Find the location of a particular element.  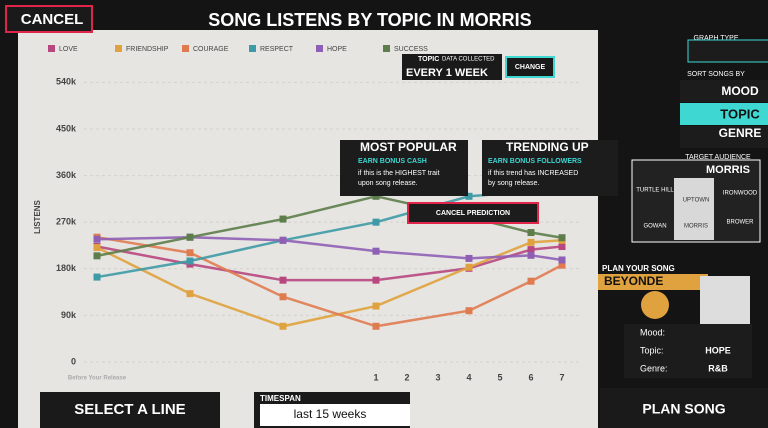

popup-title: TRENDING UP is located at coordinates (547, 147).